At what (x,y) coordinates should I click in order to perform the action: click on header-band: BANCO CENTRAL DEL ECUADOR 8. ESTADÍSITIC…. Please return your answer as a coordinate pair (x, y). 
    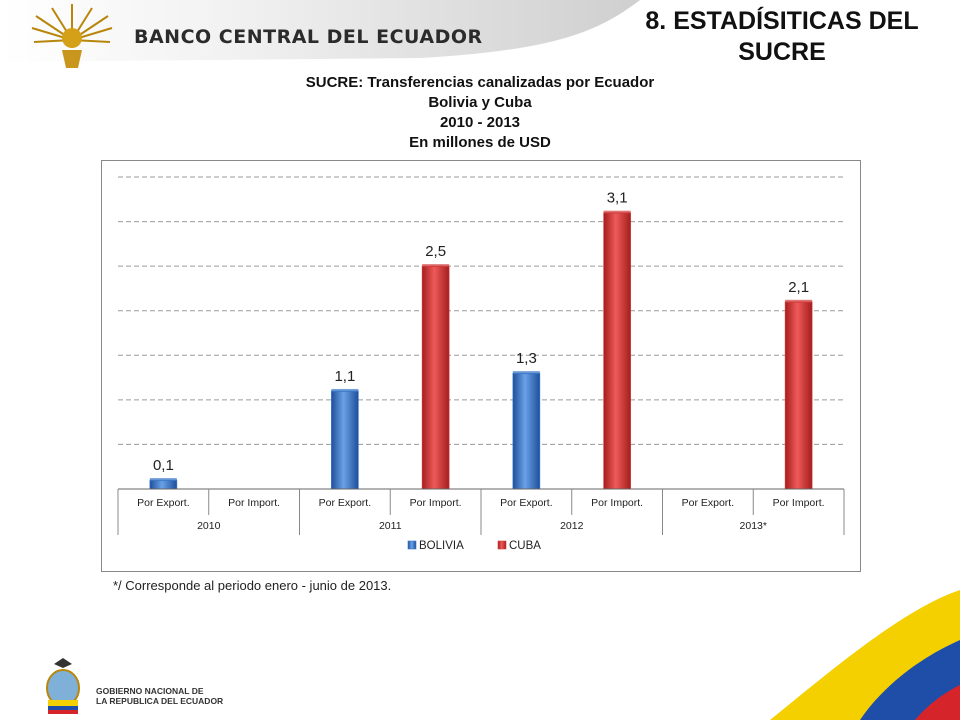
    Looking at the image, I should click on (480, 37).